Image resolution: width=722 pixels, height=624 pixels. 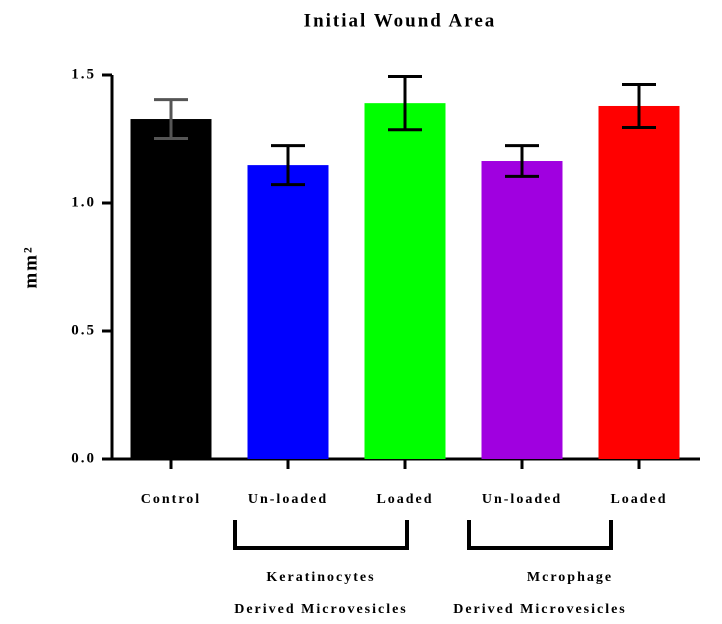 What do you see at coordinates (30, 266) in the screenshot?
I see `y-axis-label: mm²` at bounding box center [30, 266].